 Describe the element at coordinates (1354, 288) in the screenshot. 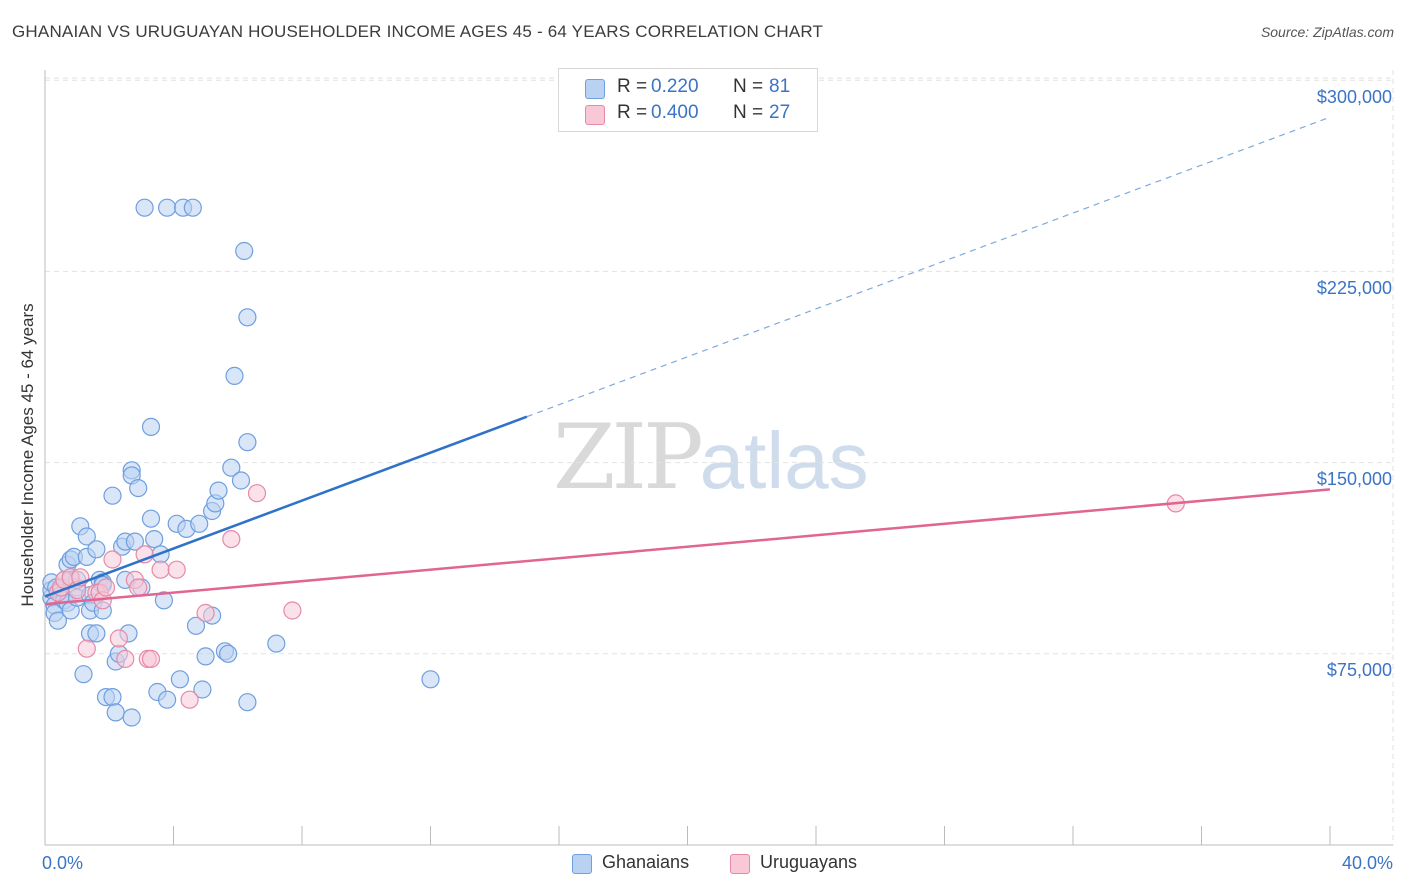

I see `y-tick-225000: $225,000` at that location.